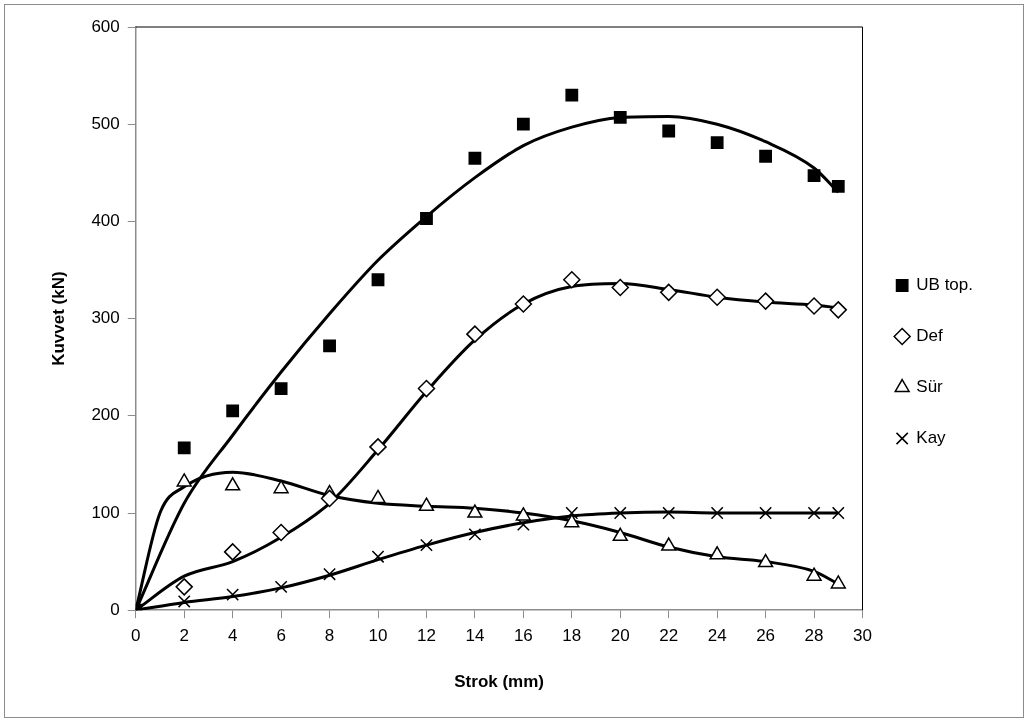 This screenshot has width=1028, height=722. What do you see at coordinates (426, 636) in the screenshot?
I see `x-tick-label: 12` at bounding box center [426, 636].